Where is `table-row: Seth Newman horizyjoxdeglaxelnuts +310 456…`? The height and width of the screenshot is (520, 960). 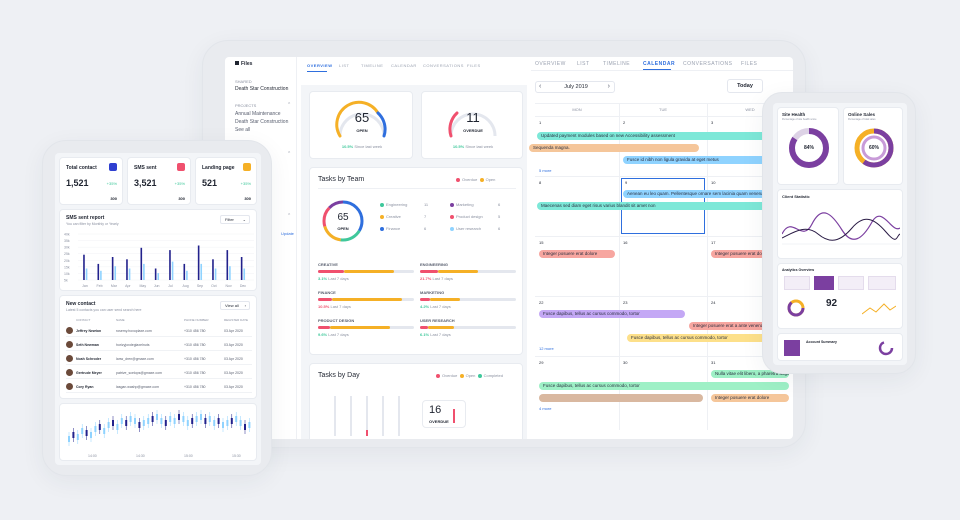 table-row: Seth Newman horizyjoxdeglaxelnuts +310 456… is located at coordinates (159, 344).